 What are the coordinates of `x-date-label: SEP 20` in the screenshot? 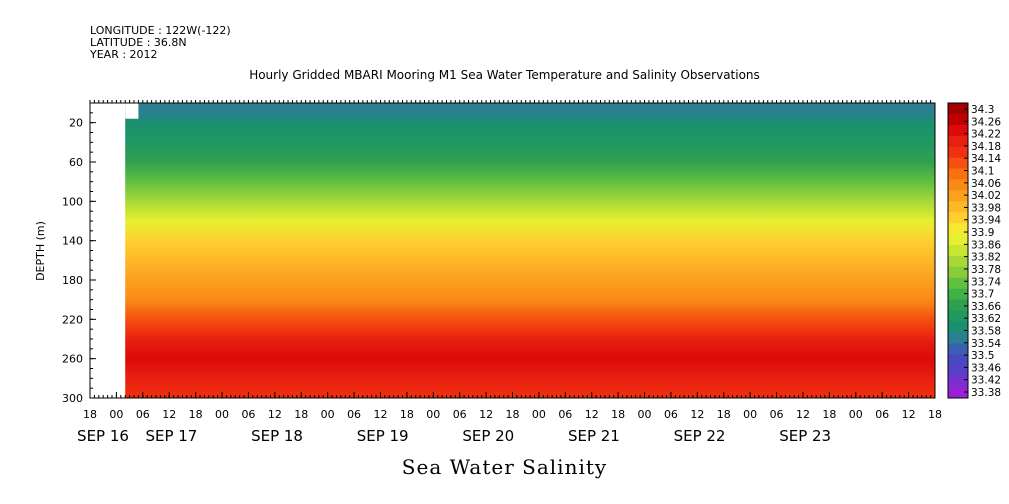 It's located at (488, 436).